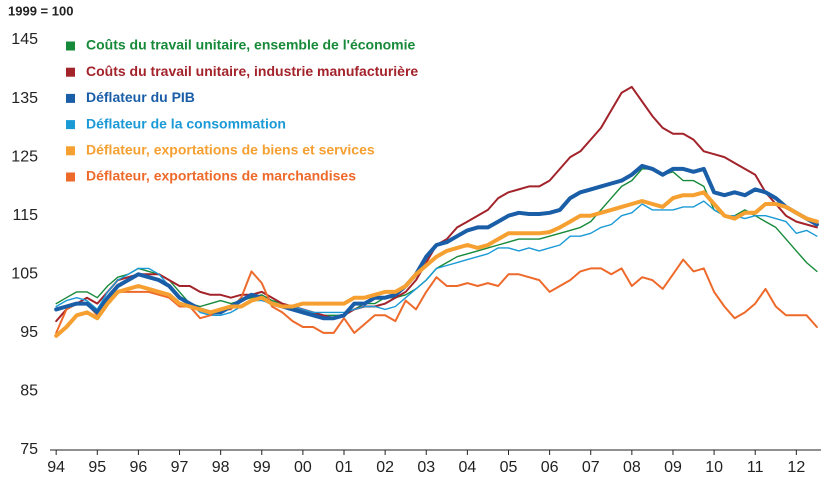 This screenshot has height=482, width=821. I want to click on x-tick-label: 00, so click(303, 467).